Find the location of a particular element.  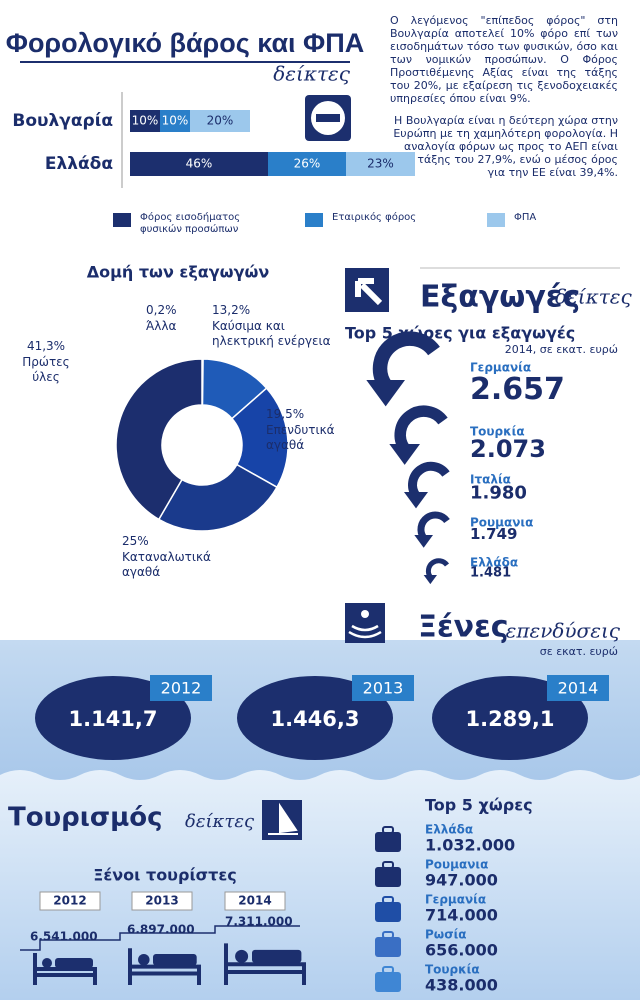

value-label-box: 25% is located at coordinates (135, 541).